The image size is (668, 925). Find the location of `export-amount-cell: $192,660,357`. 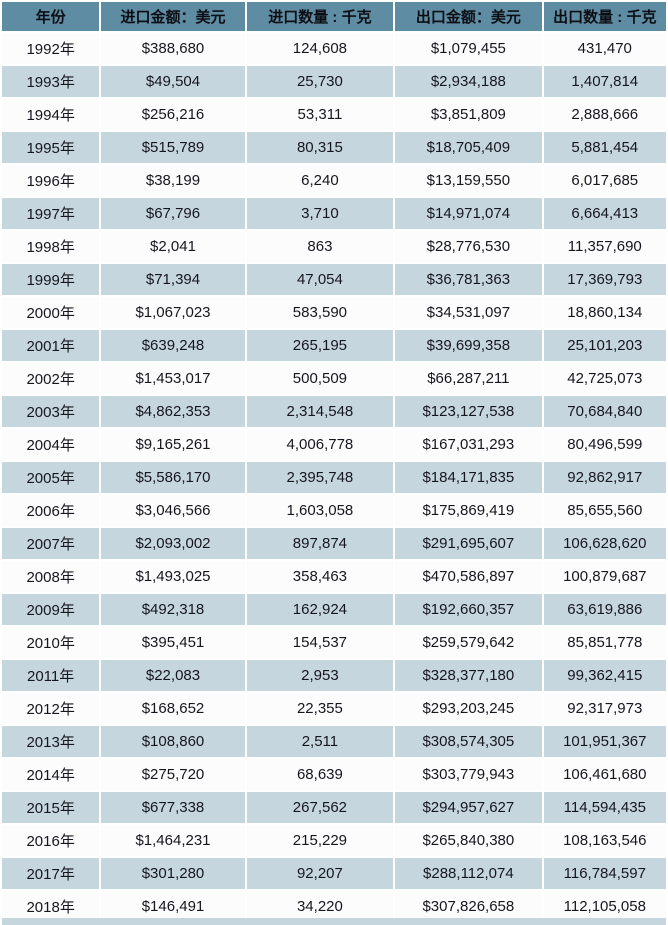

export-amount-cell: $192,660,357 is located at coordinates (468, 609).